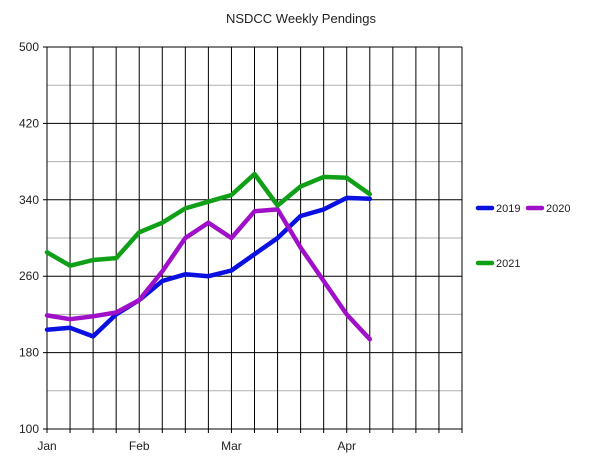 The width and height of the screenshot is (600, 463). Describe the element at coordinates (29, 353) in the screenshot. I see `y-tick-label: 180` at that location.